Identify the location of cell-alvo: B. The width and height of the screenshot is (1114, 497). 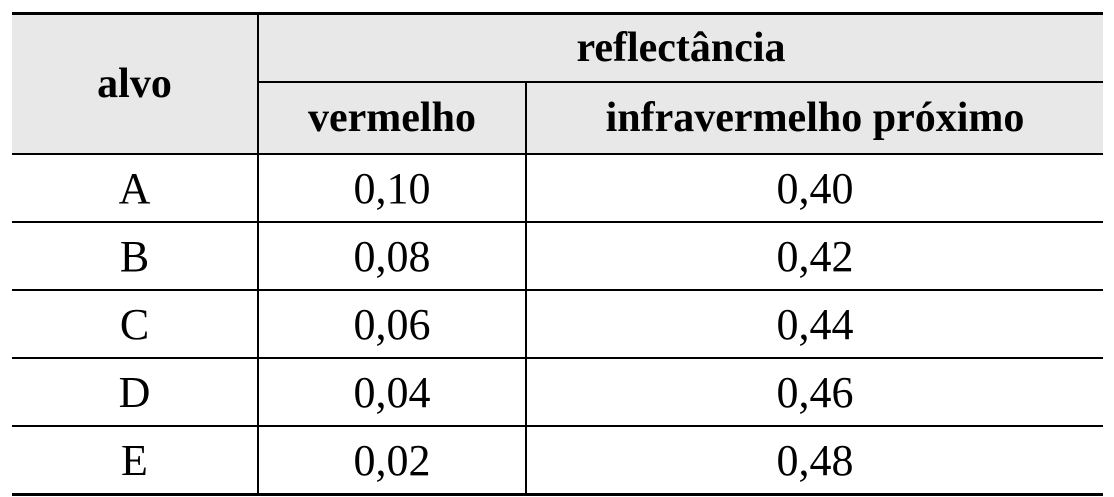
(135, 255).